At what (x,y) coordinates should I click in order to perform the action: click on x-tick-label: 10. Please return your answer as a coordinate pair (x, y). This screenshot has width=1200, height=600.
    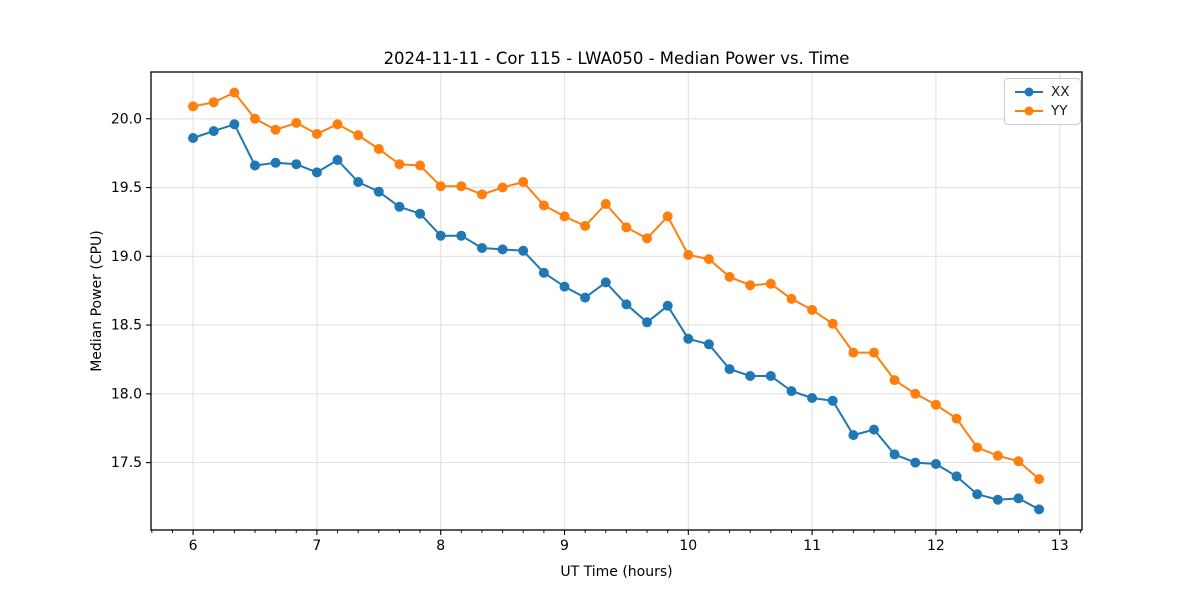
    Looking at the image, I should click on (688, 546).